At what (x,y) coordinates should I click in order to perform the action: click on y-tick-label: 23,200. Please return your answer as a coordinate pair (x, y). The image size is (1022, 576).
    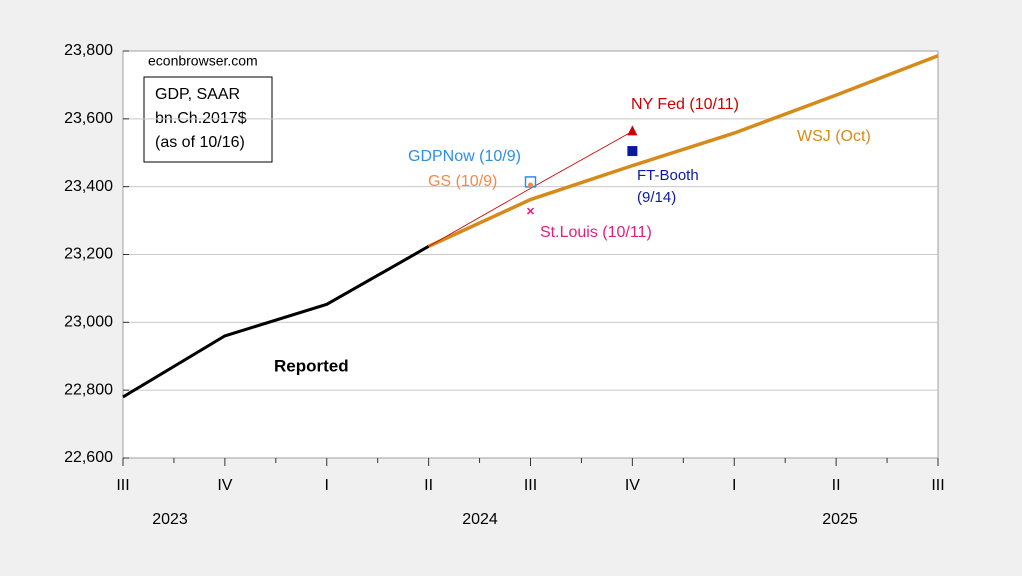
    Looking at the image, I should click on (88, 254).